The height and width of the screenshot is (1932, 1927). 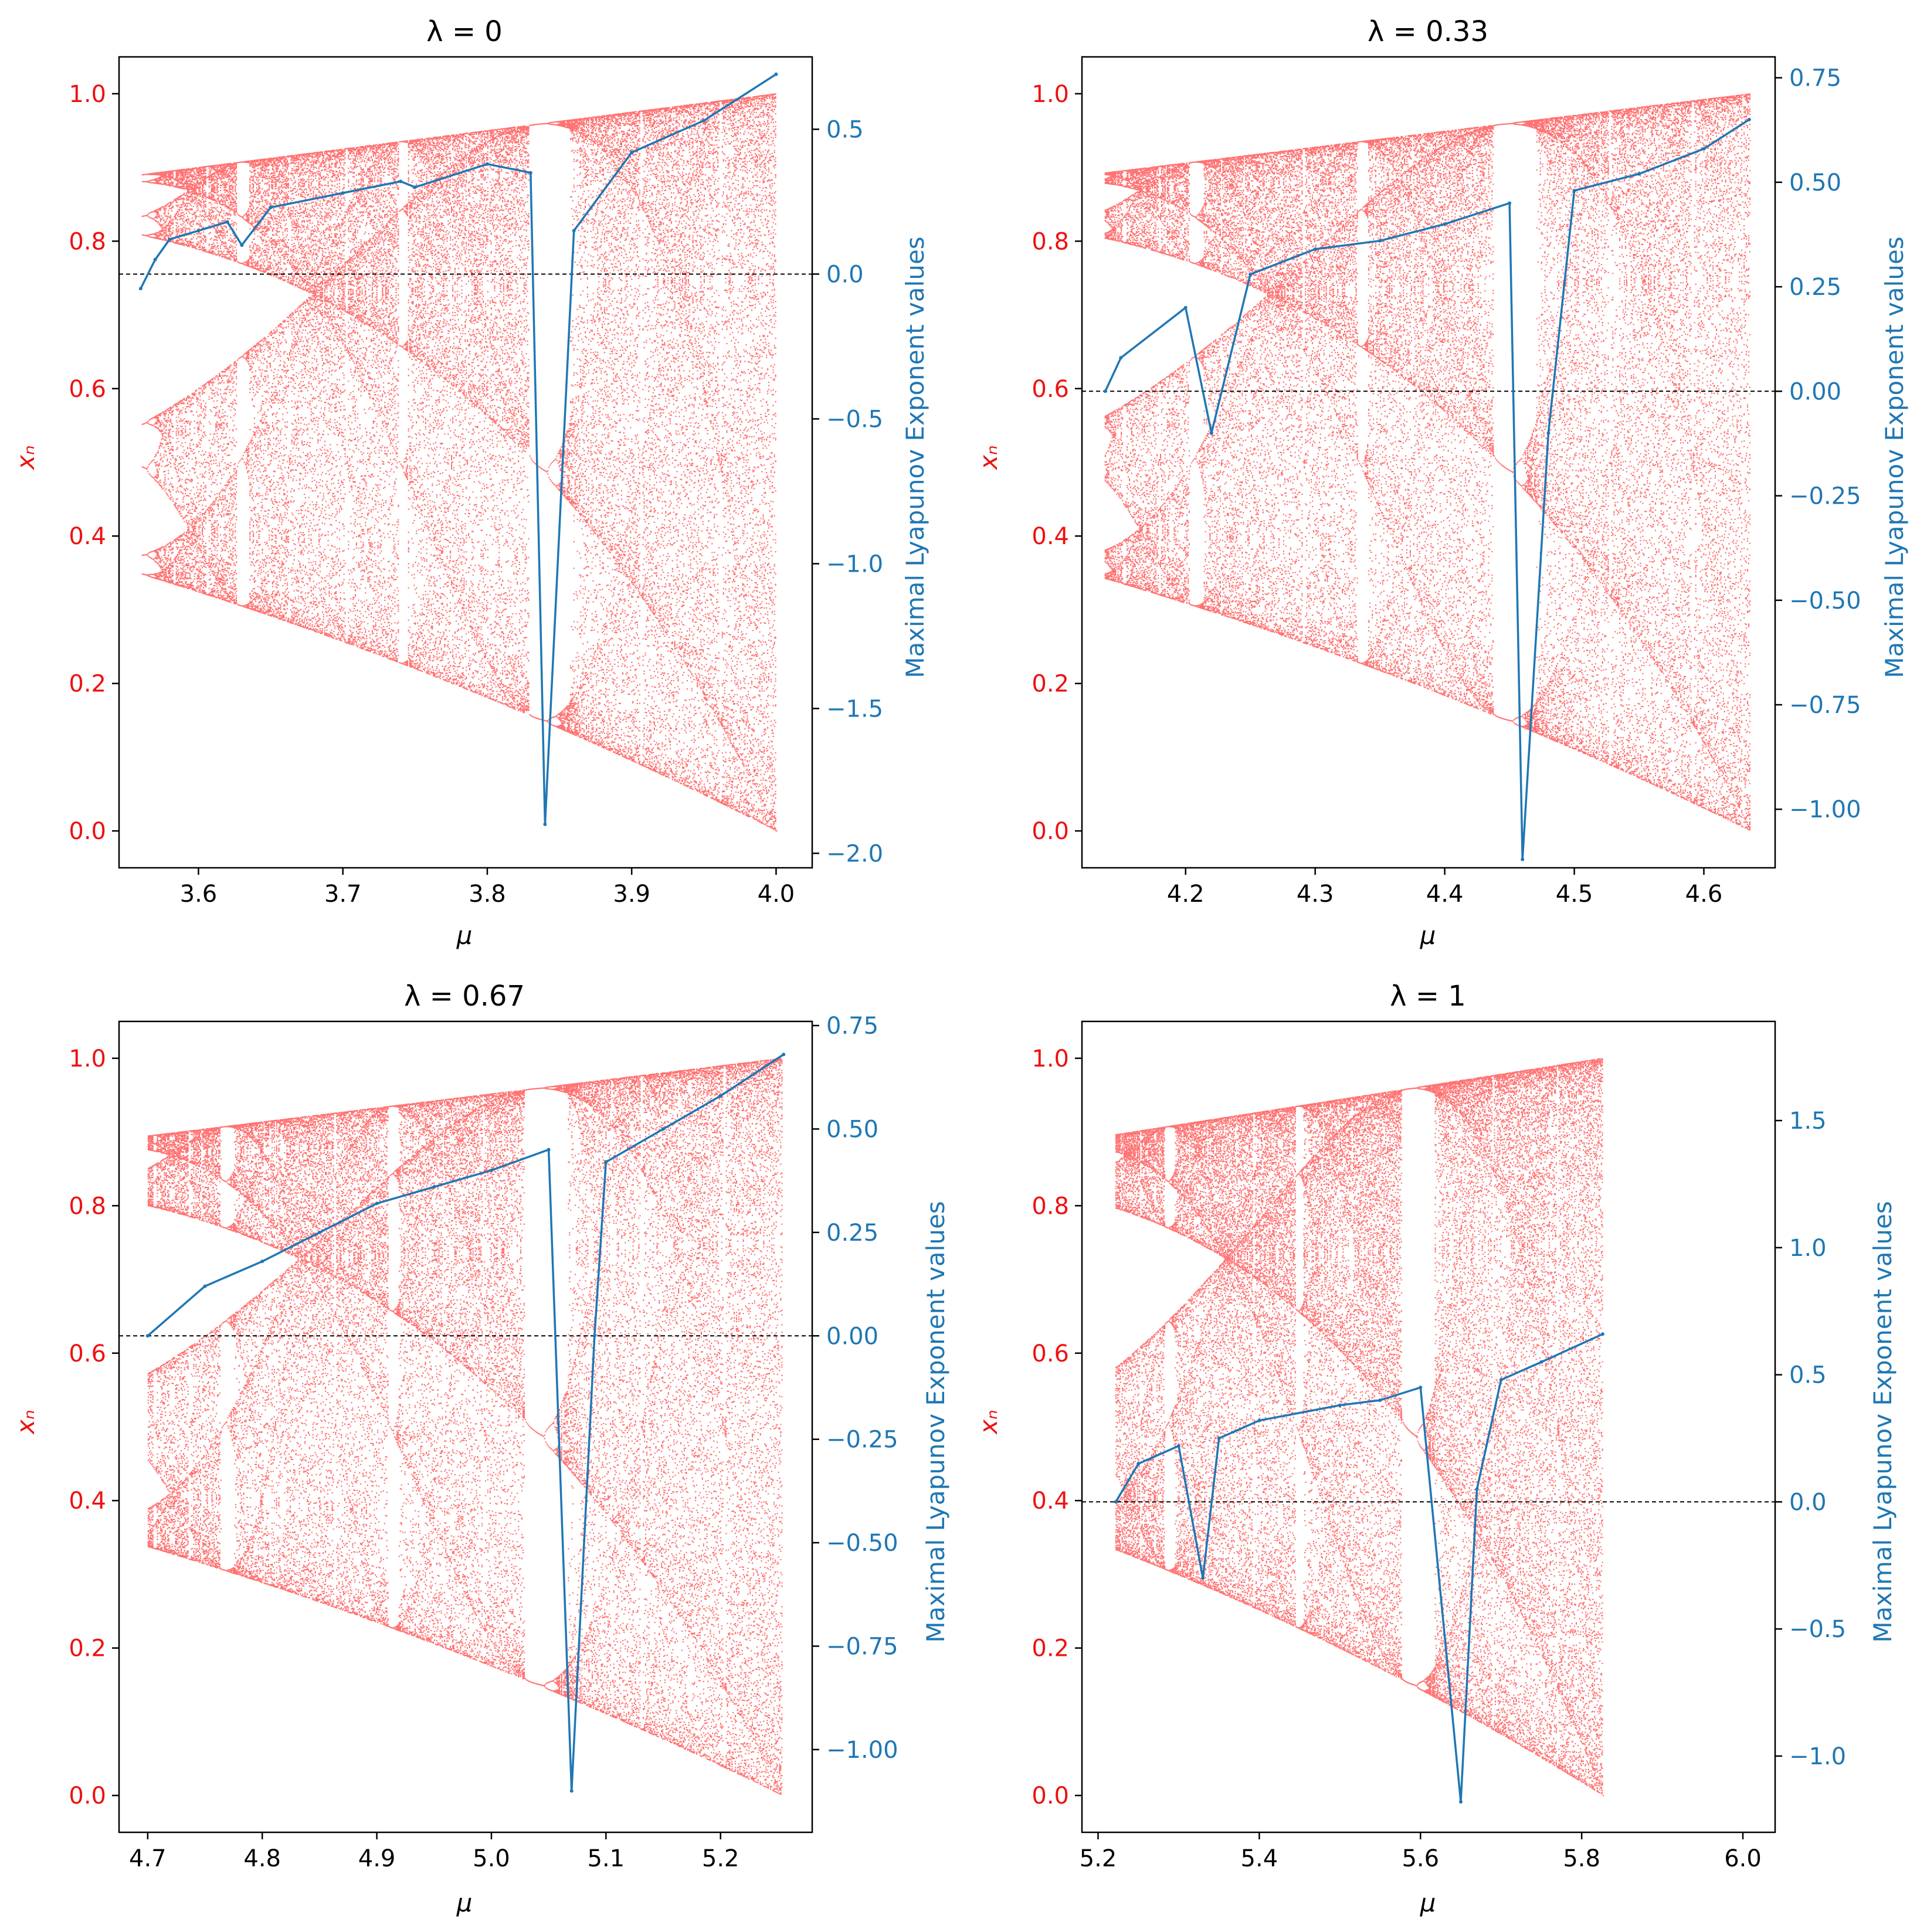 I want to click on x-tick-label: 4.8, so click(x=262, y=1858).